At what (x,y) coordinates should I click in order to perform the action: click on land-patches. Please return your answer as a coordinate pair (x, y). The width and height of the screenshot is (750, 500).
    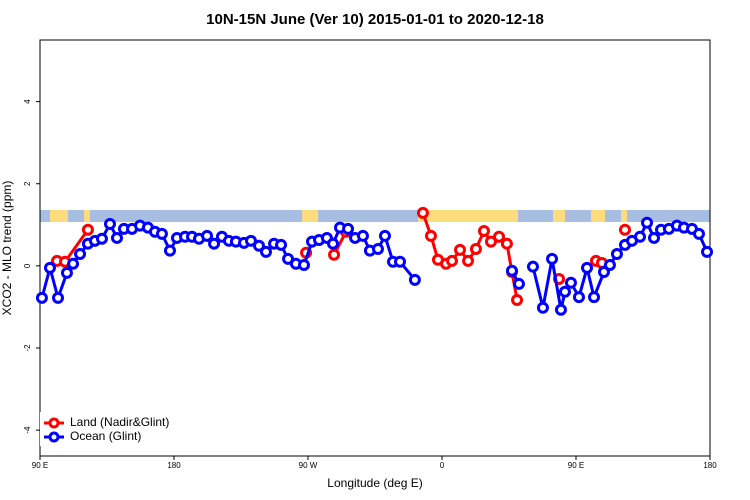
    Looking at the image, I should click on (338, 216).